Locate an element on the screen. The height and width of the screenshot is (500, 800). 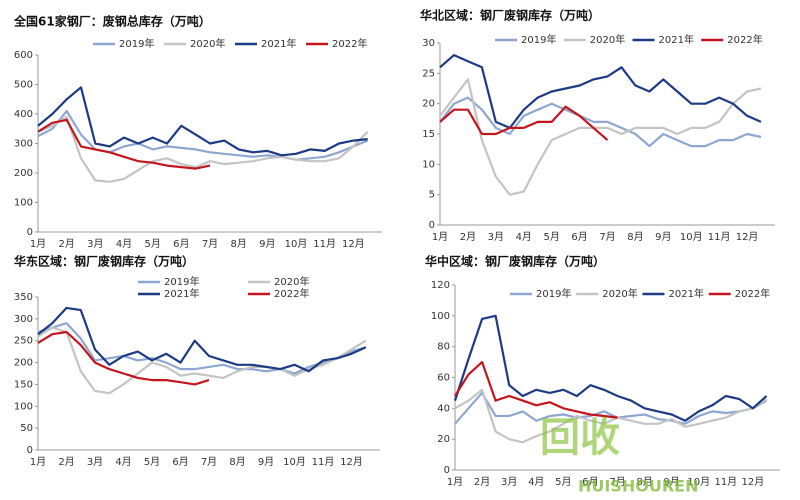
y-tick-label: 500 is located at coordinates (23, 85).